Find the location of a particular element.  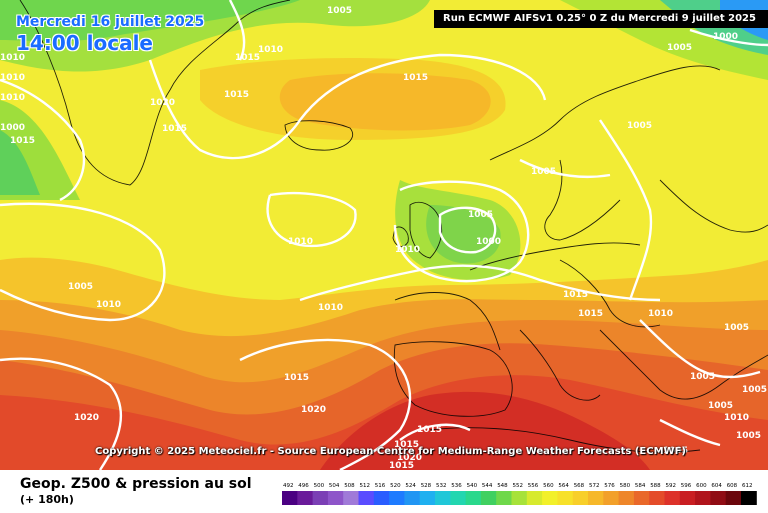

scale-tick-label: 576 is located at coordinates (609, 486).